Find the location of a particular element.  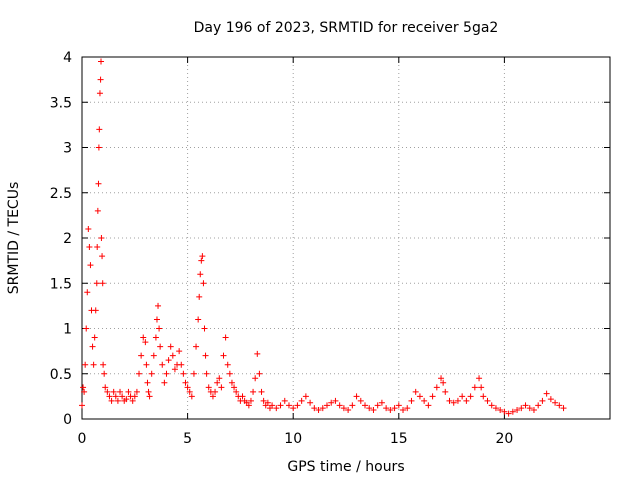

y-tick-label: 1 is located at coordinates (67, 330).